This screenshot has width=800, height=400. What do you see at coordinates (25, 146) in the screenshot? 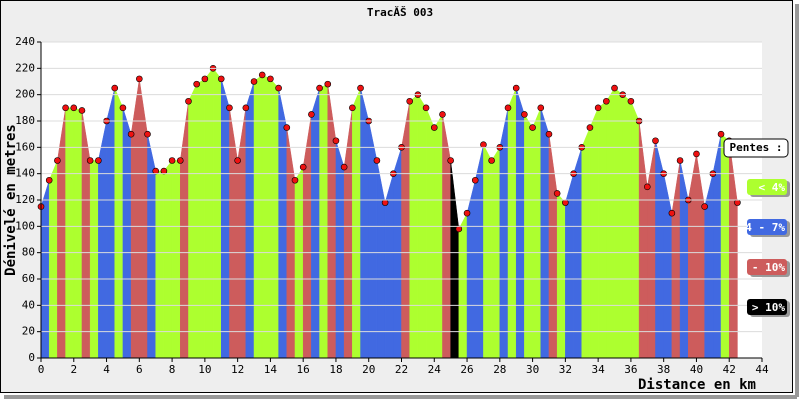
I see `y-tick-label: 160` at bounding box center [25, 146].